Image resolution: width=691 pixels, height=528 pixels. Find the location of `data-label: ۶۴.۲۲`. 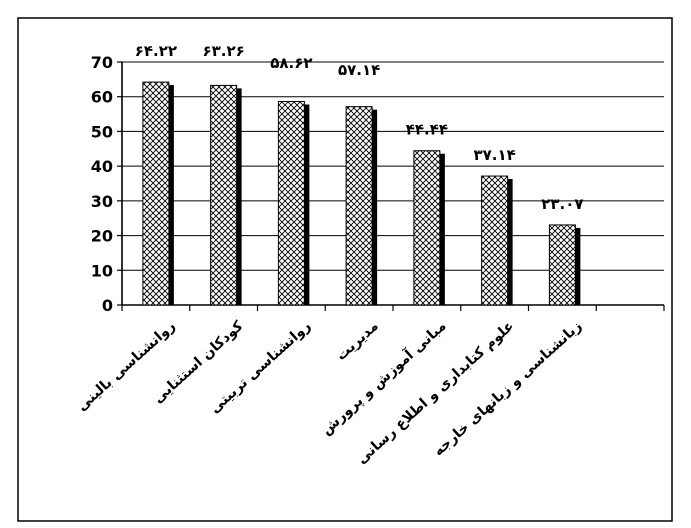

data-label: ۶۴.۲۲ is located at coordinates (156, 51).